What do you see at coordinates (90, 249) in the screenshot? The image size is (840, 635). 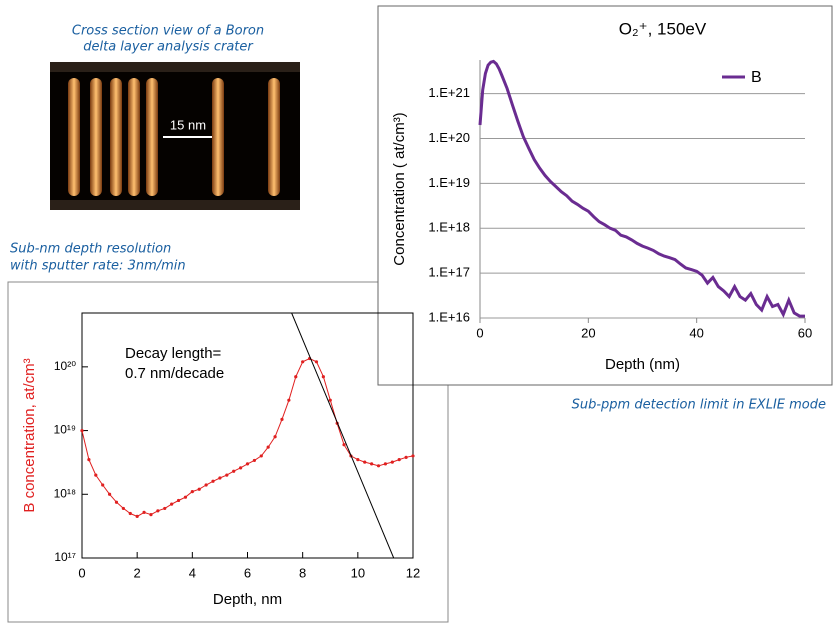 I see `left-caption: Sub-nm depth resolution` at bounding box center [90, 249].